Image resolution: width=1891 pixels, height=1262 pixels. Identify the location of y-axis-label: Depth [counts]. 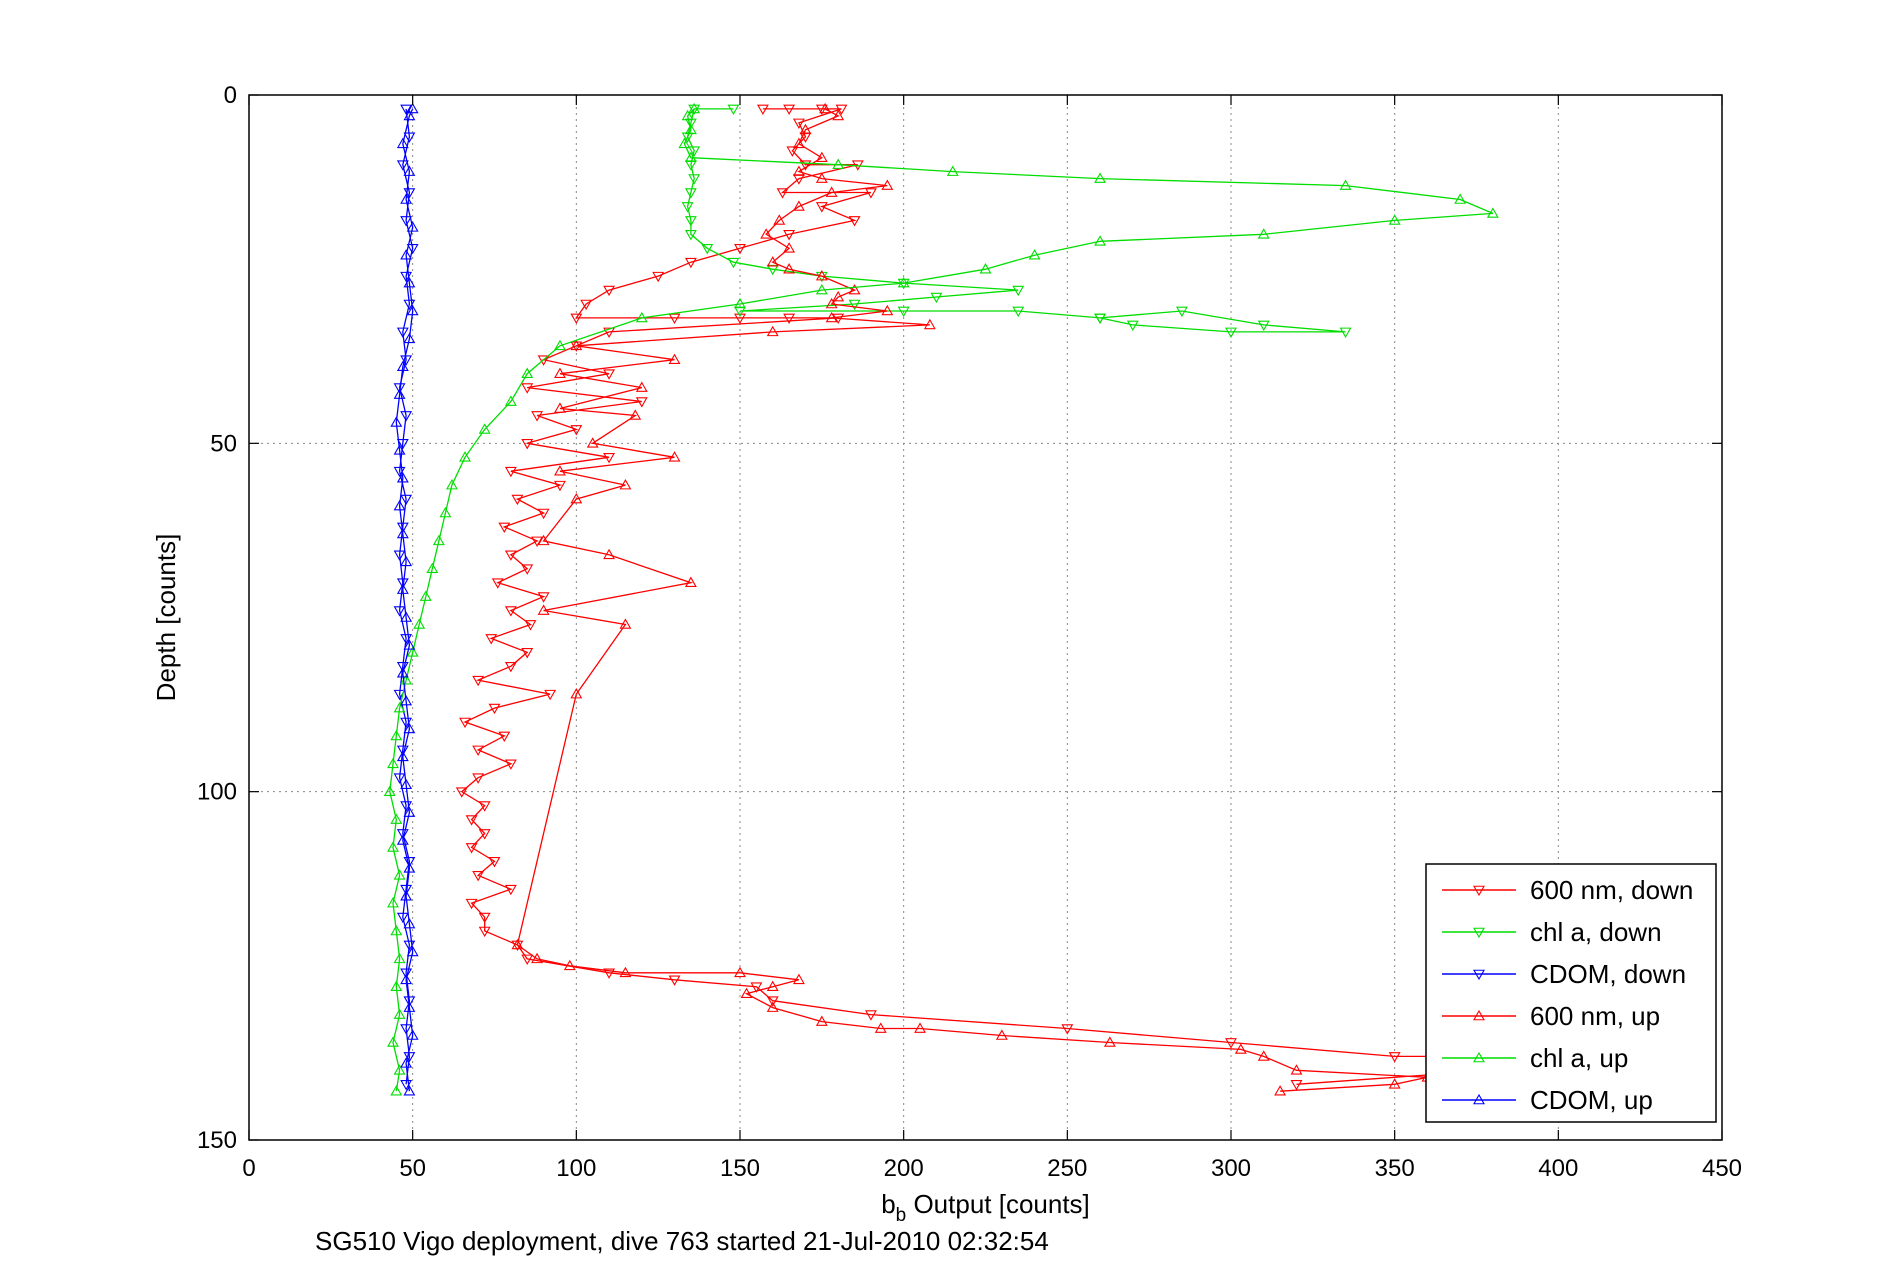
(166, 618).